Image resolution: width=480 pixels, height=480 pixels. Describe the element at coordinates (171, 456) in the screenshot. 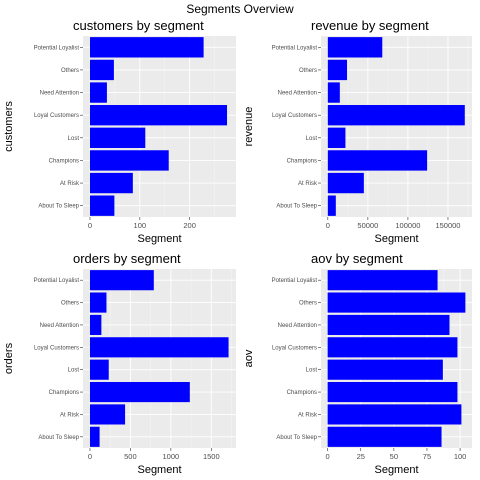

I see `x-tick-label: 1000` at that location.